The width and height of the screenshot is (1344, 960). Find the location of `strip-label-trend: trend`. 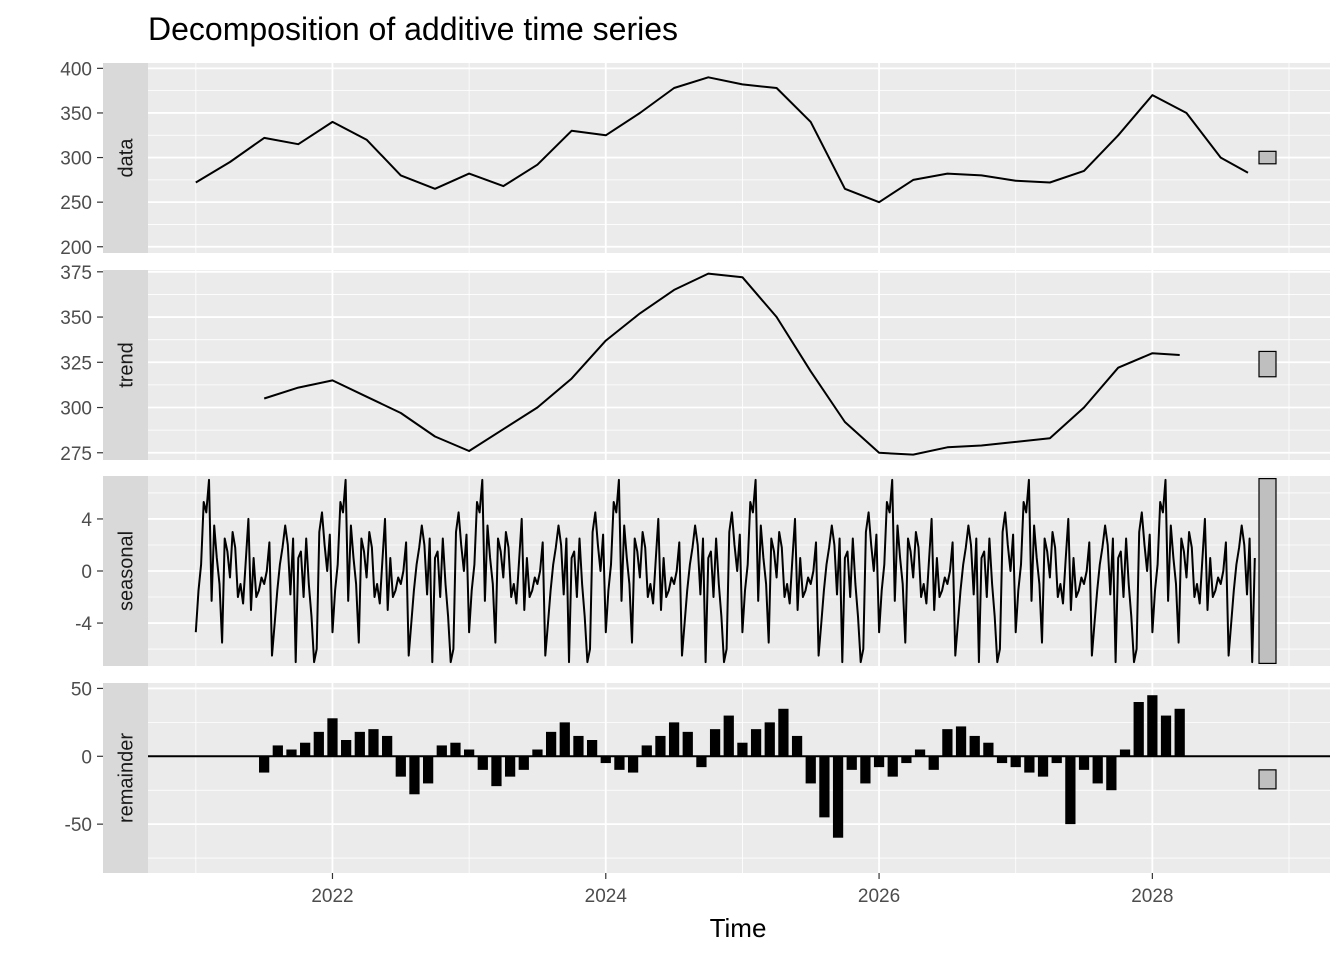

strip-label-trend: trend is located at coordinates (127, 365).